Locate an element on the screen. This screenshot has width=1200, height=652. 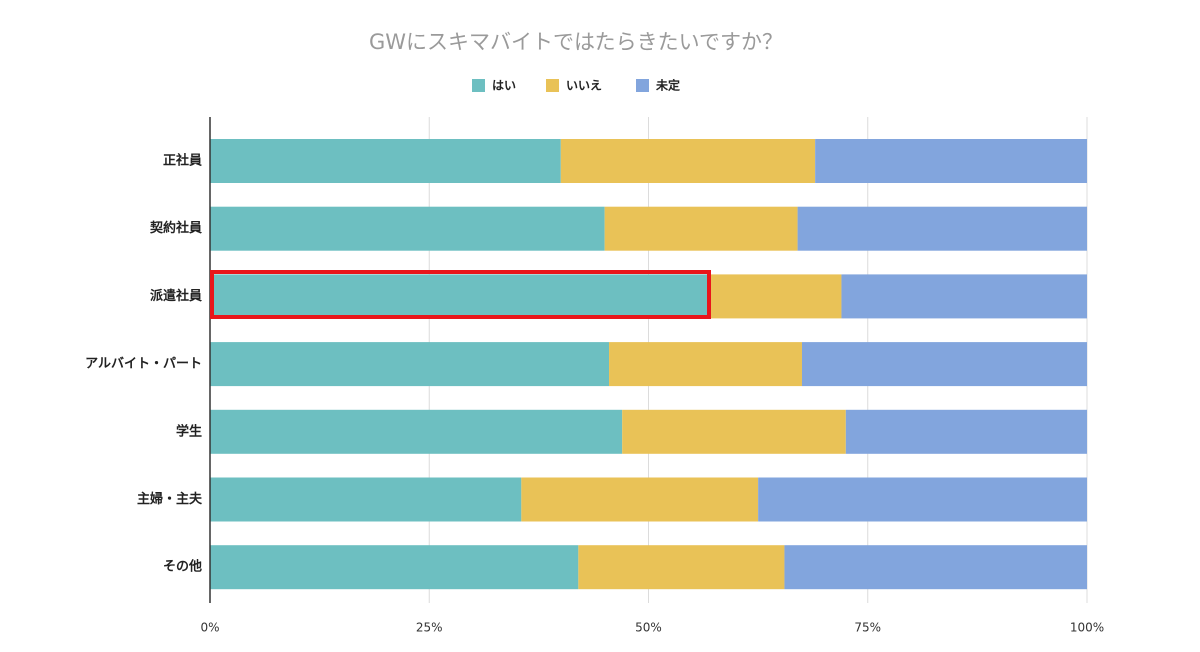
chart-title: GWにスキマバイトではたらきたいですか？ is located at coordinates (576, 42).